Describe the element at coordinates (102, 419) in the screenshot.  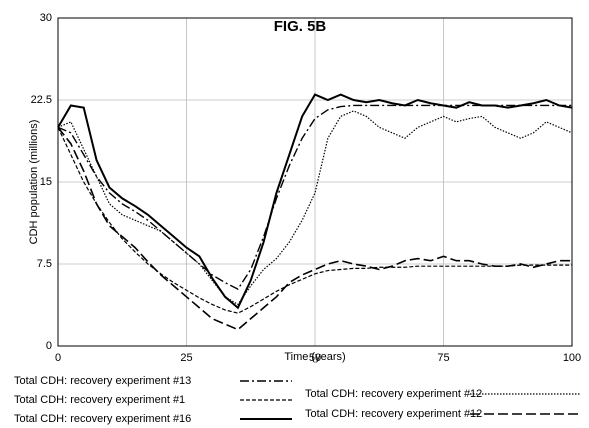
I see `legend-label: Total CDH: recovery experiment #16` at that location.